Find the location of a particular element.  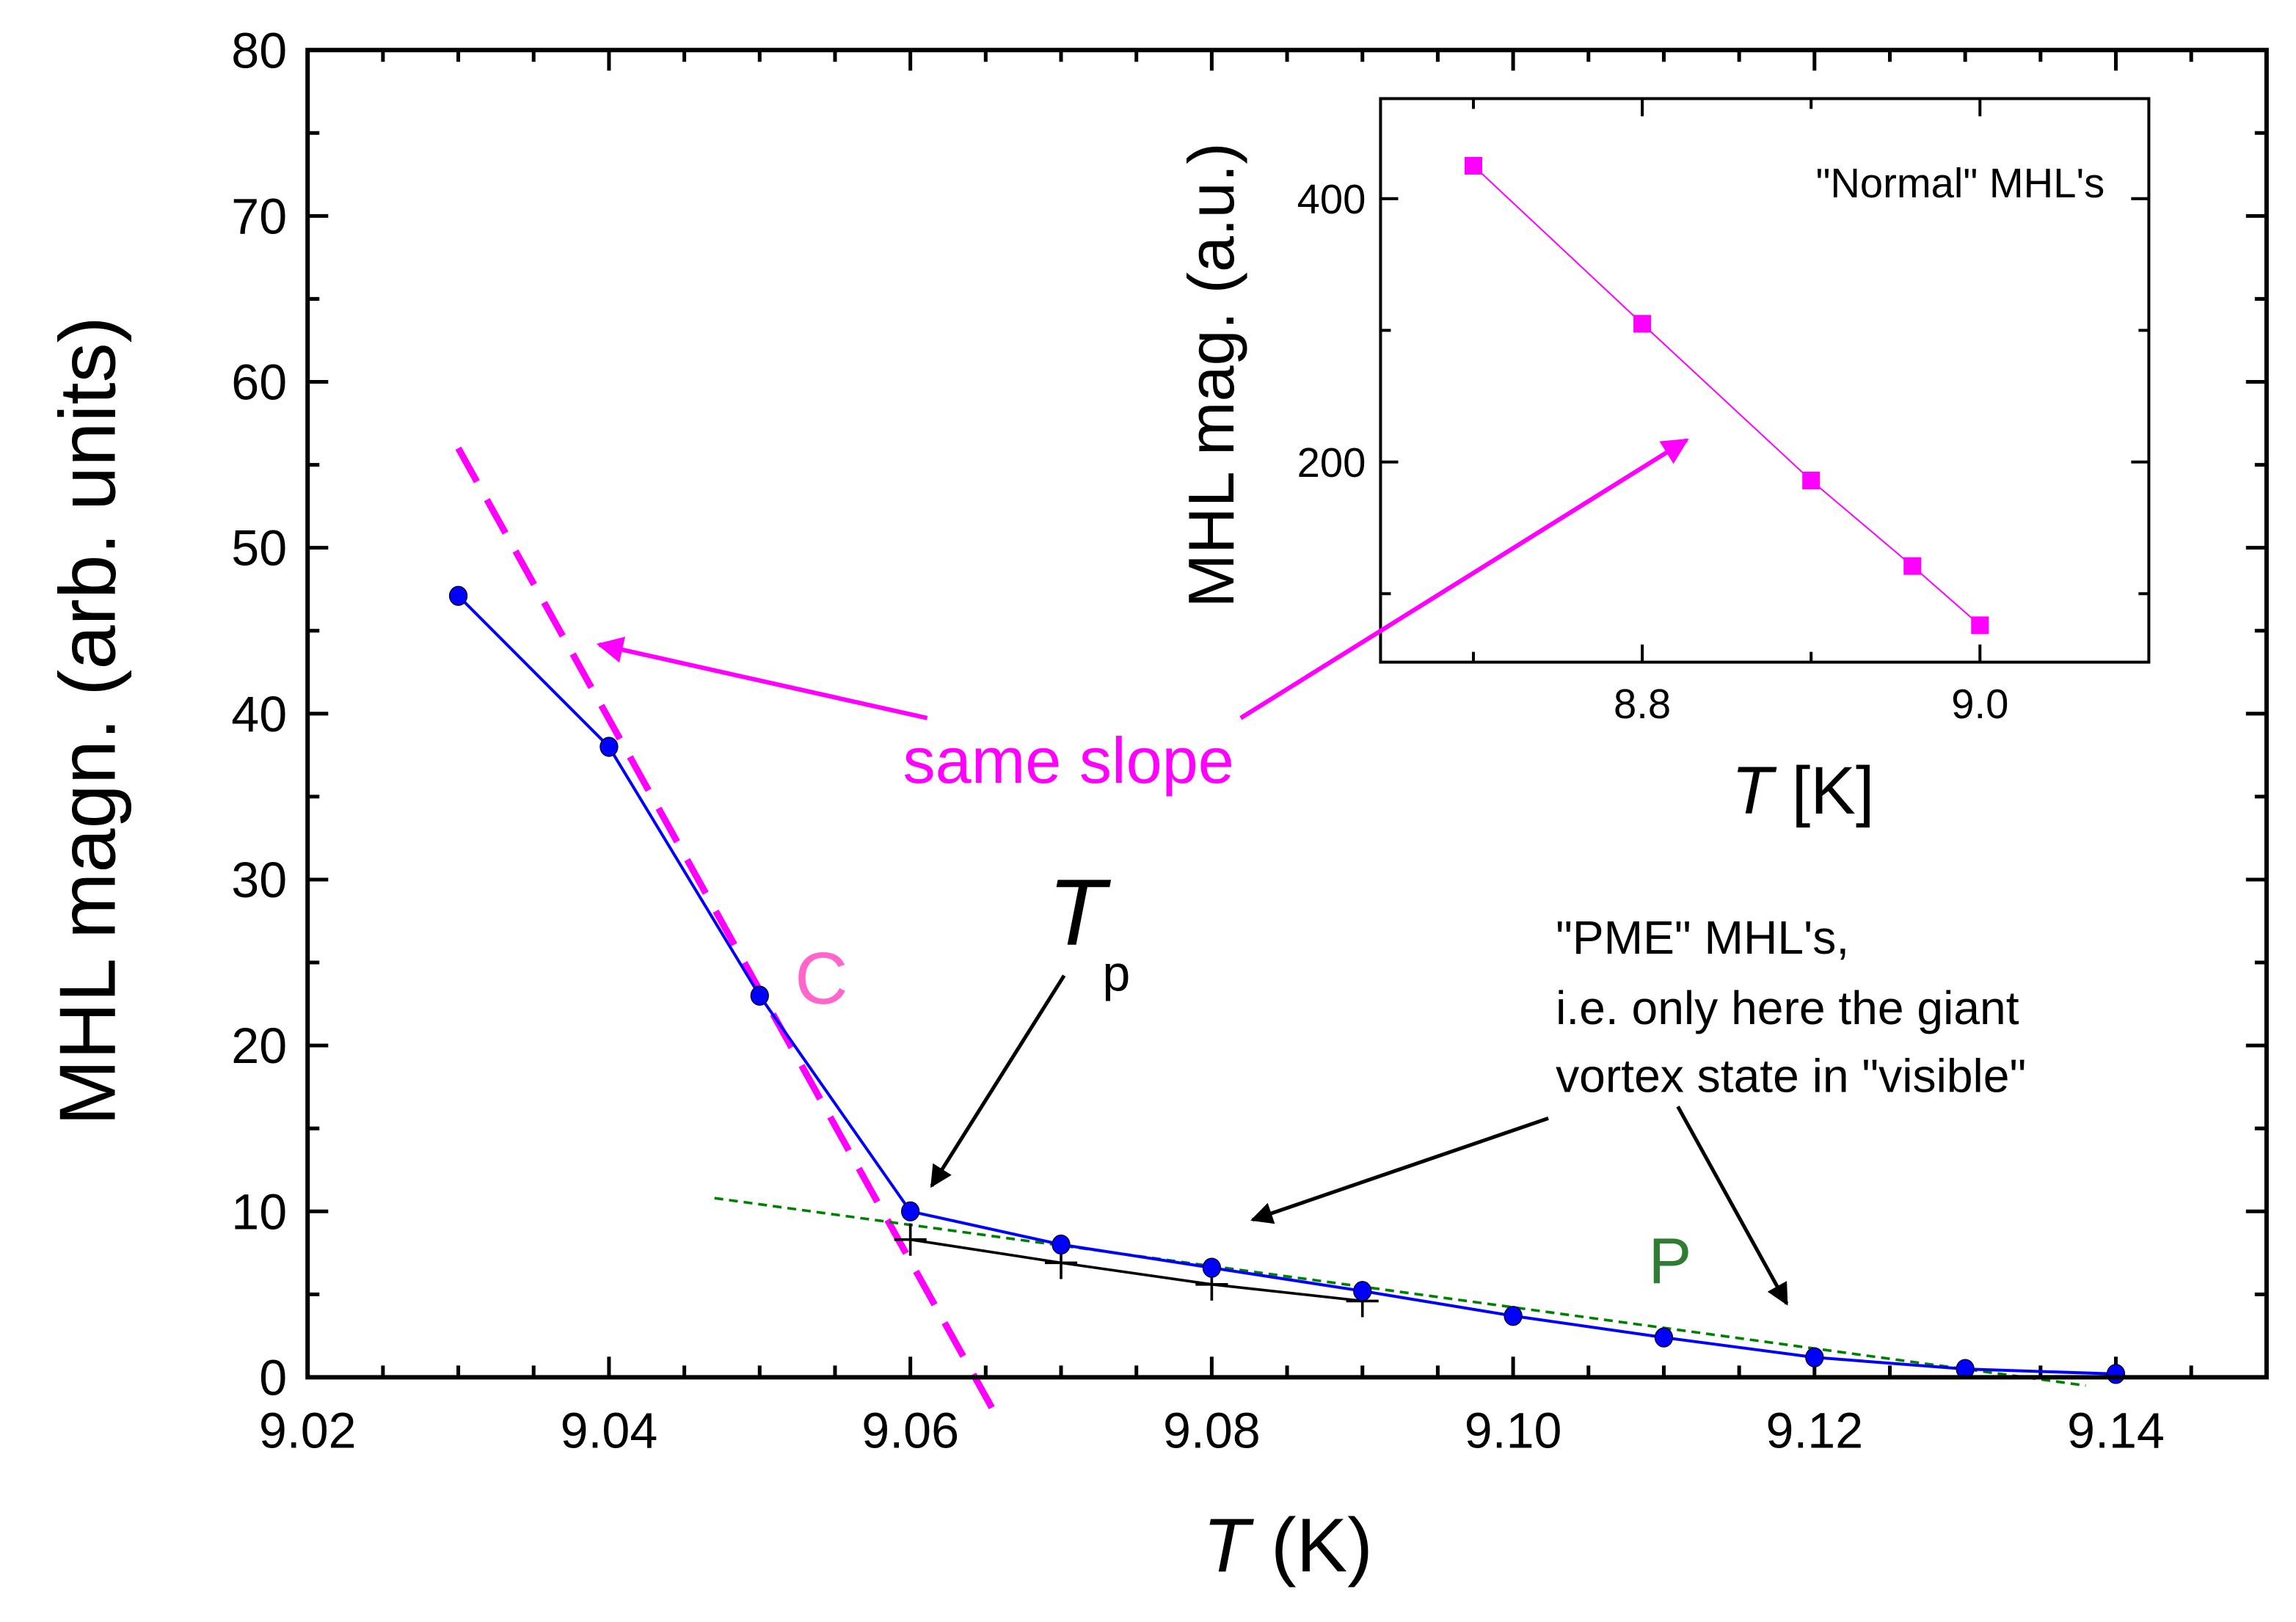

y-axis-label: MHL magn. (arb. units) is located at coordinates (87, 720).